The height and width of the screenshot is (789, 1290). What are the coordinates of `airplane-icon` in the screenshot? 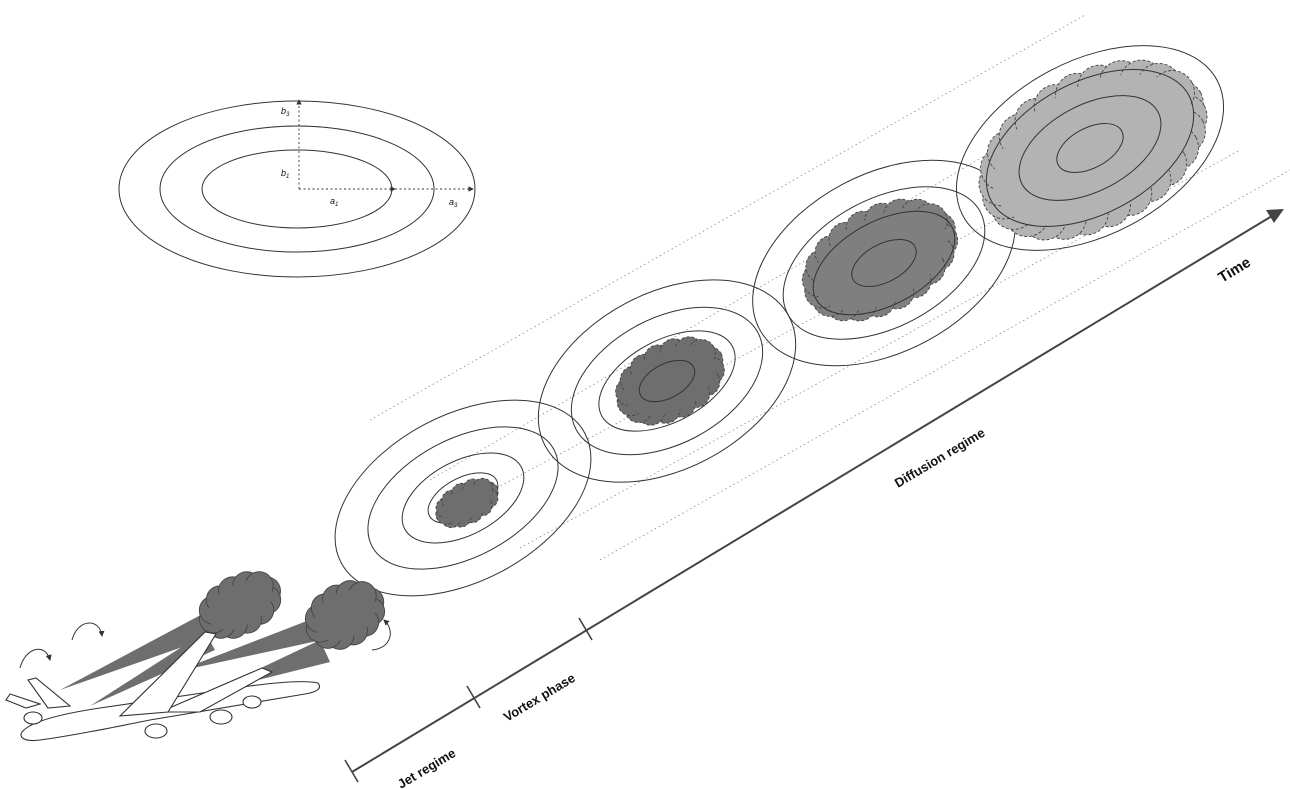 It's located at (163, 686).